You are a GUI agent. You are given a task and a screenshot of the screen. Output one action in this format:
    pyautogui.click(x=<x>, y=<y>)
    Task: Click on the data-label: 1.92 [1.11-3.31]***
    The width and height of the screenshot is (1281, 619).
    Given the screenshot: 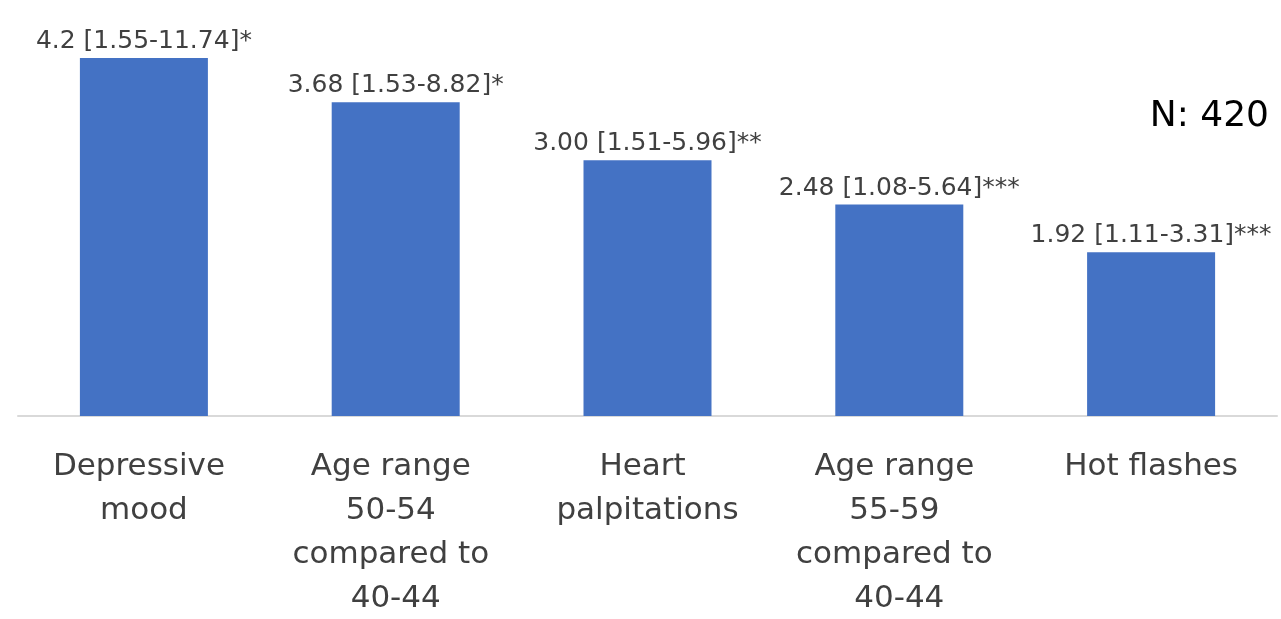 What is the action you would take?
    pyautogui.click(x=1151, y=234)
    